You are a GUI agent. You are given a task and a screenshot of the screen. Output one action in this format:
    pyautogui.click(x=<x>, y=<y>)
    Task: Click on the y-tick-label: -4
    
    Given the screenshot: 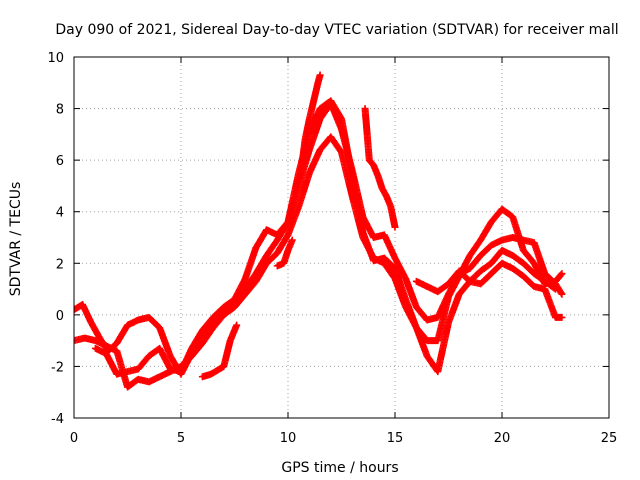 What is the action you would take?
    pyautogui.click(x=57, y=419)
    